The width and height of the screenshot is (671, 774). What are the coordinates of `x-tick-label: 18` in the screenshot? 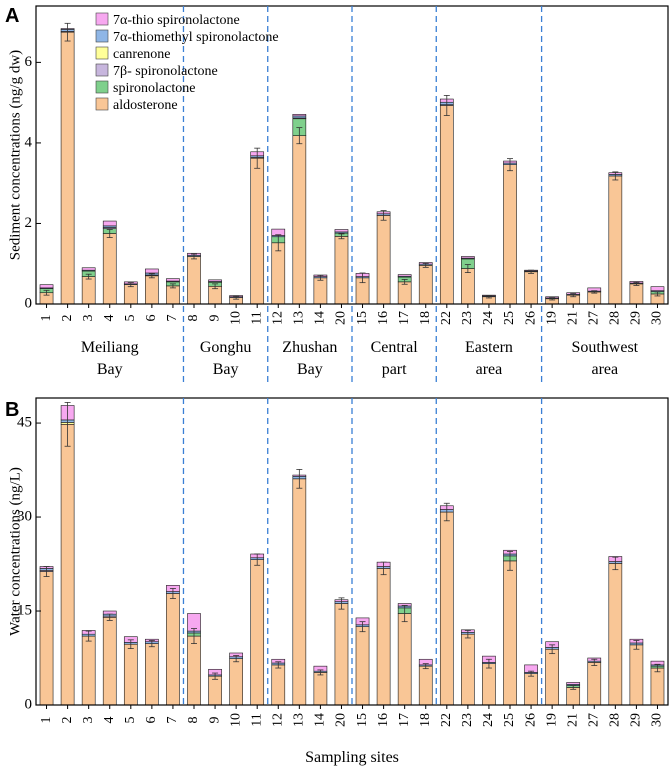 It's located at (425, 318).